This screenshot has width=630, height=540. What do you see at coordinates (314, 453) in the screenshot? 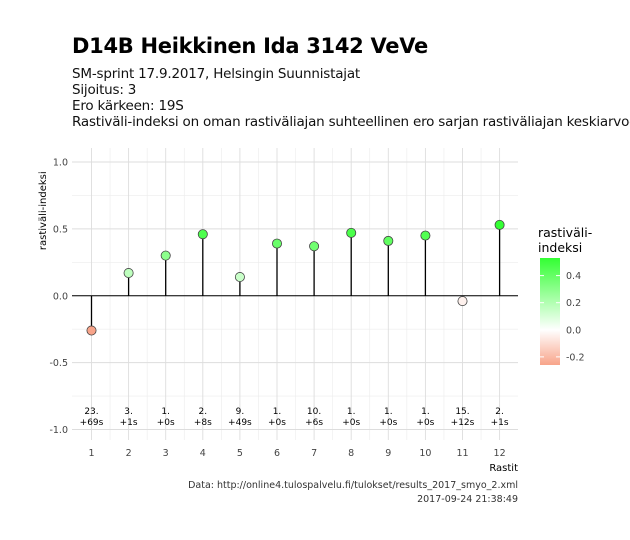
I see `x-tick-label: 7` at bounding box center [314, 453].